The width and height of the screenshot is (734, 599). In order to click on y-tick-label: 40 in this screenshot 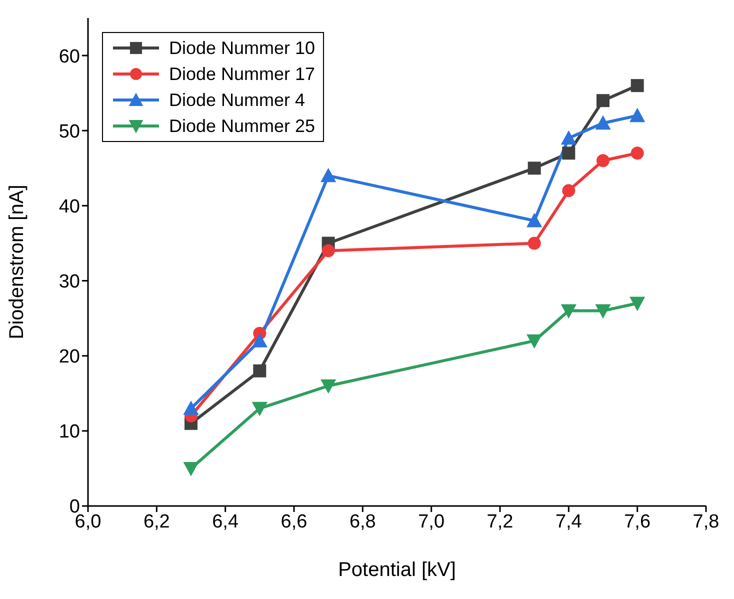, I will do `click(69, 207)`.